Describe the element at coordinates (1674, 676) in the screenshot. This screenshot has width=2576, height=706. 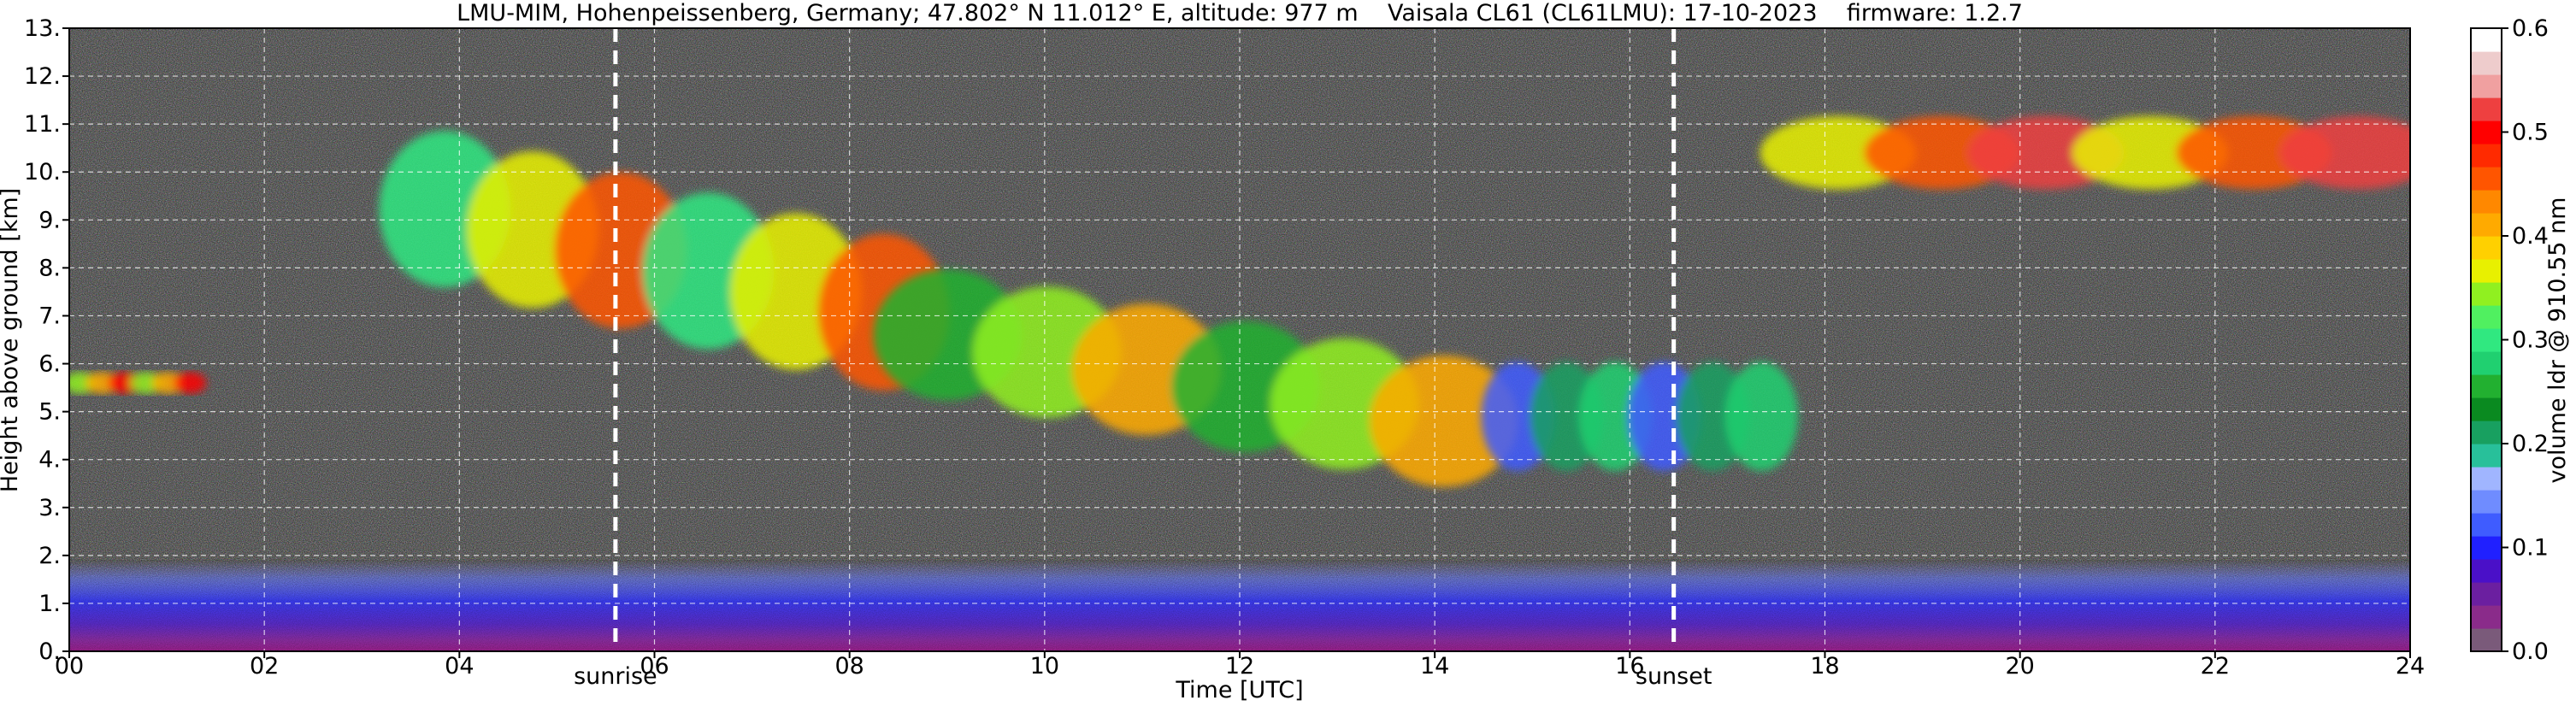
I see `event-label-sunset: sunset` at that location.